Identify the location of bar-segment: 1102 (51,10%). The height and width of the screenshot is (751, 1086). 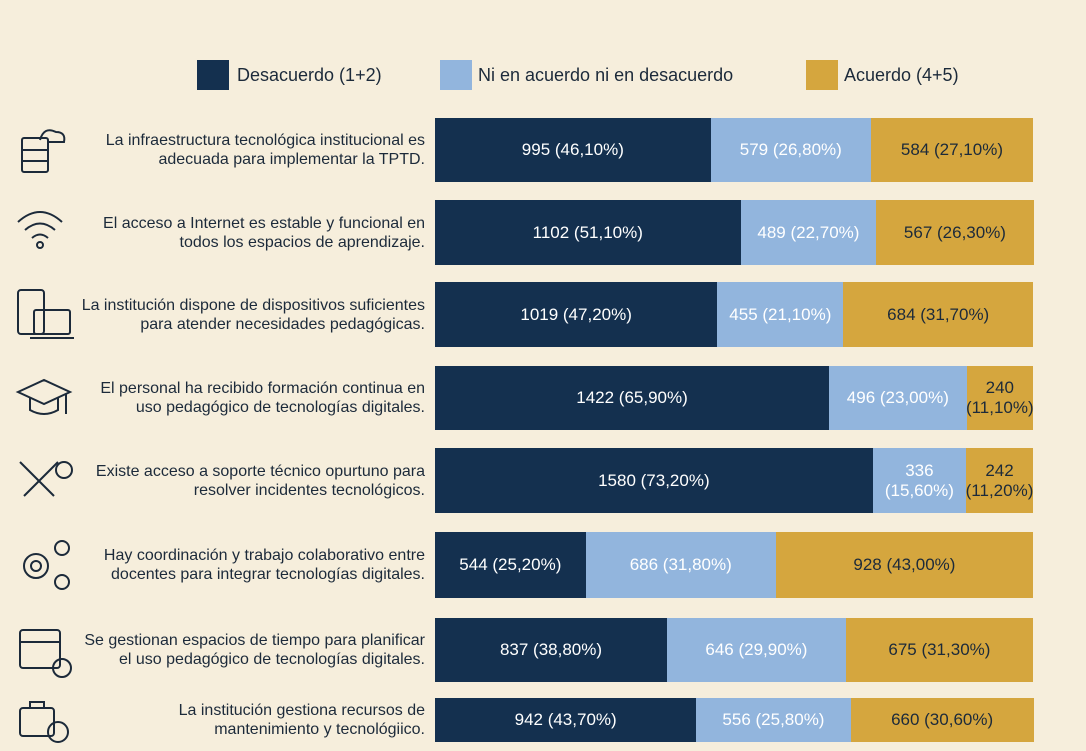
(588, 232).